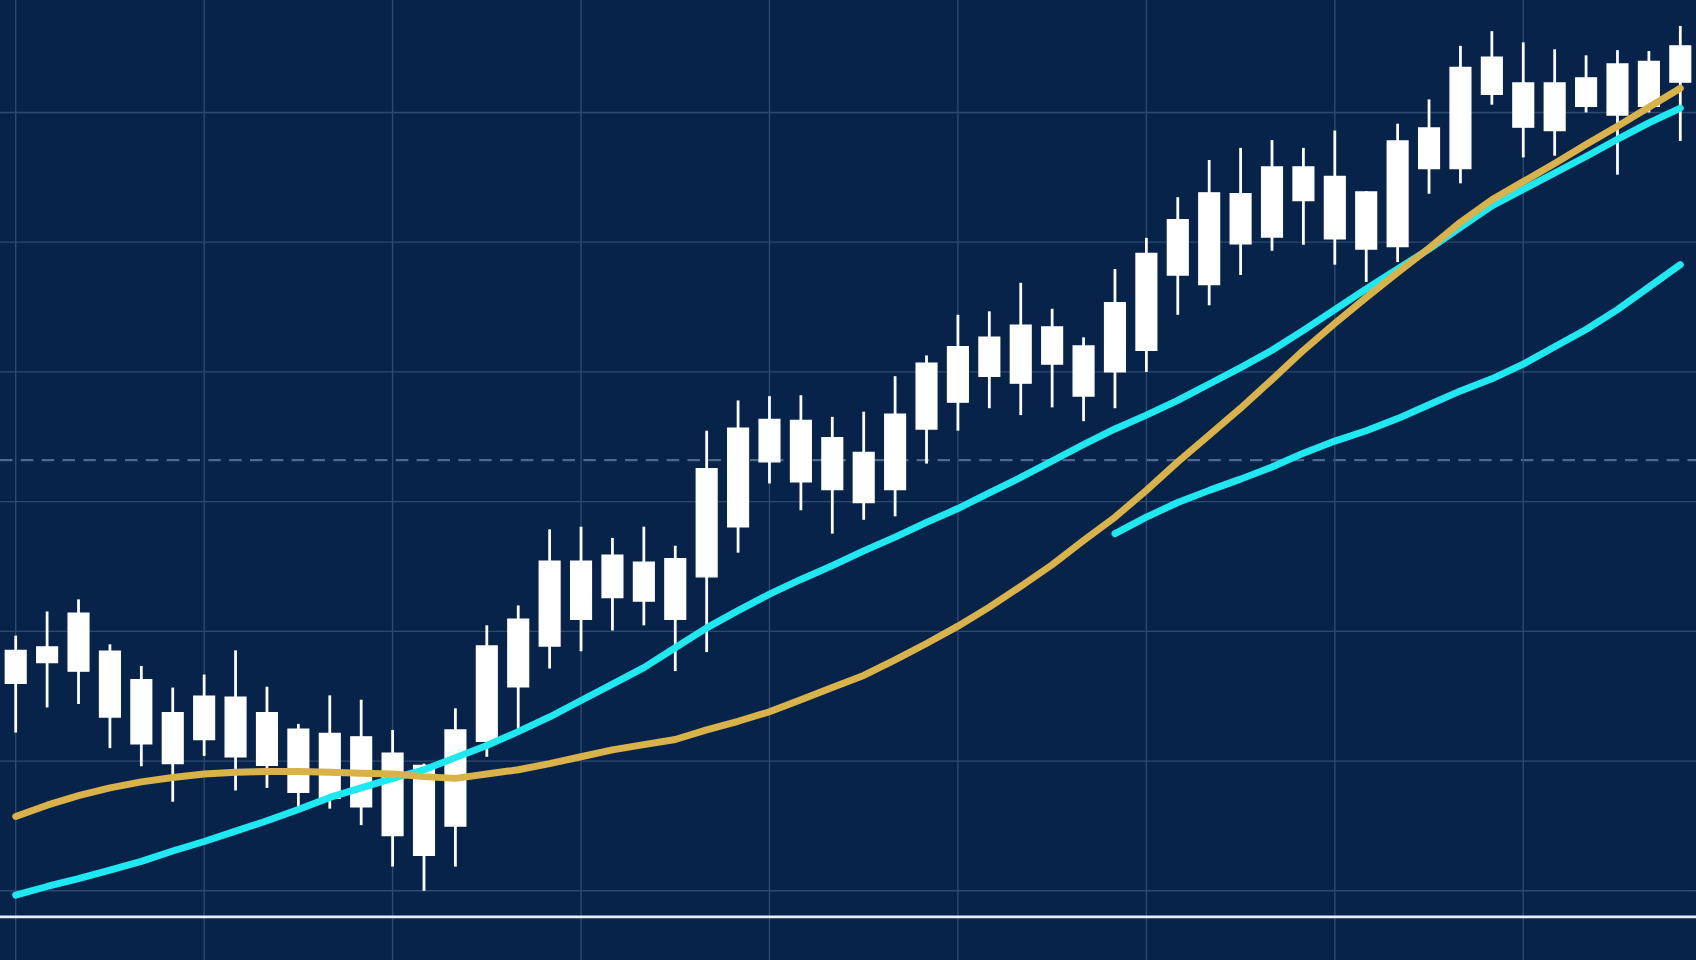 Image resolution: width=1696 pixels, height=960 pixels. I want to click on candlestick, so click(47, 659).